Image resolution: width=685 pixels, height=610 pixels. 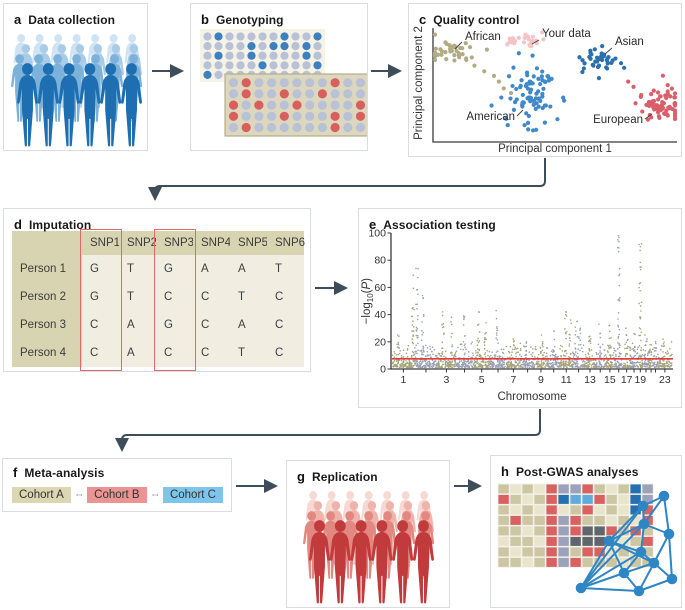 I want to click on svg-text: 80, so click(x=380, y=261).